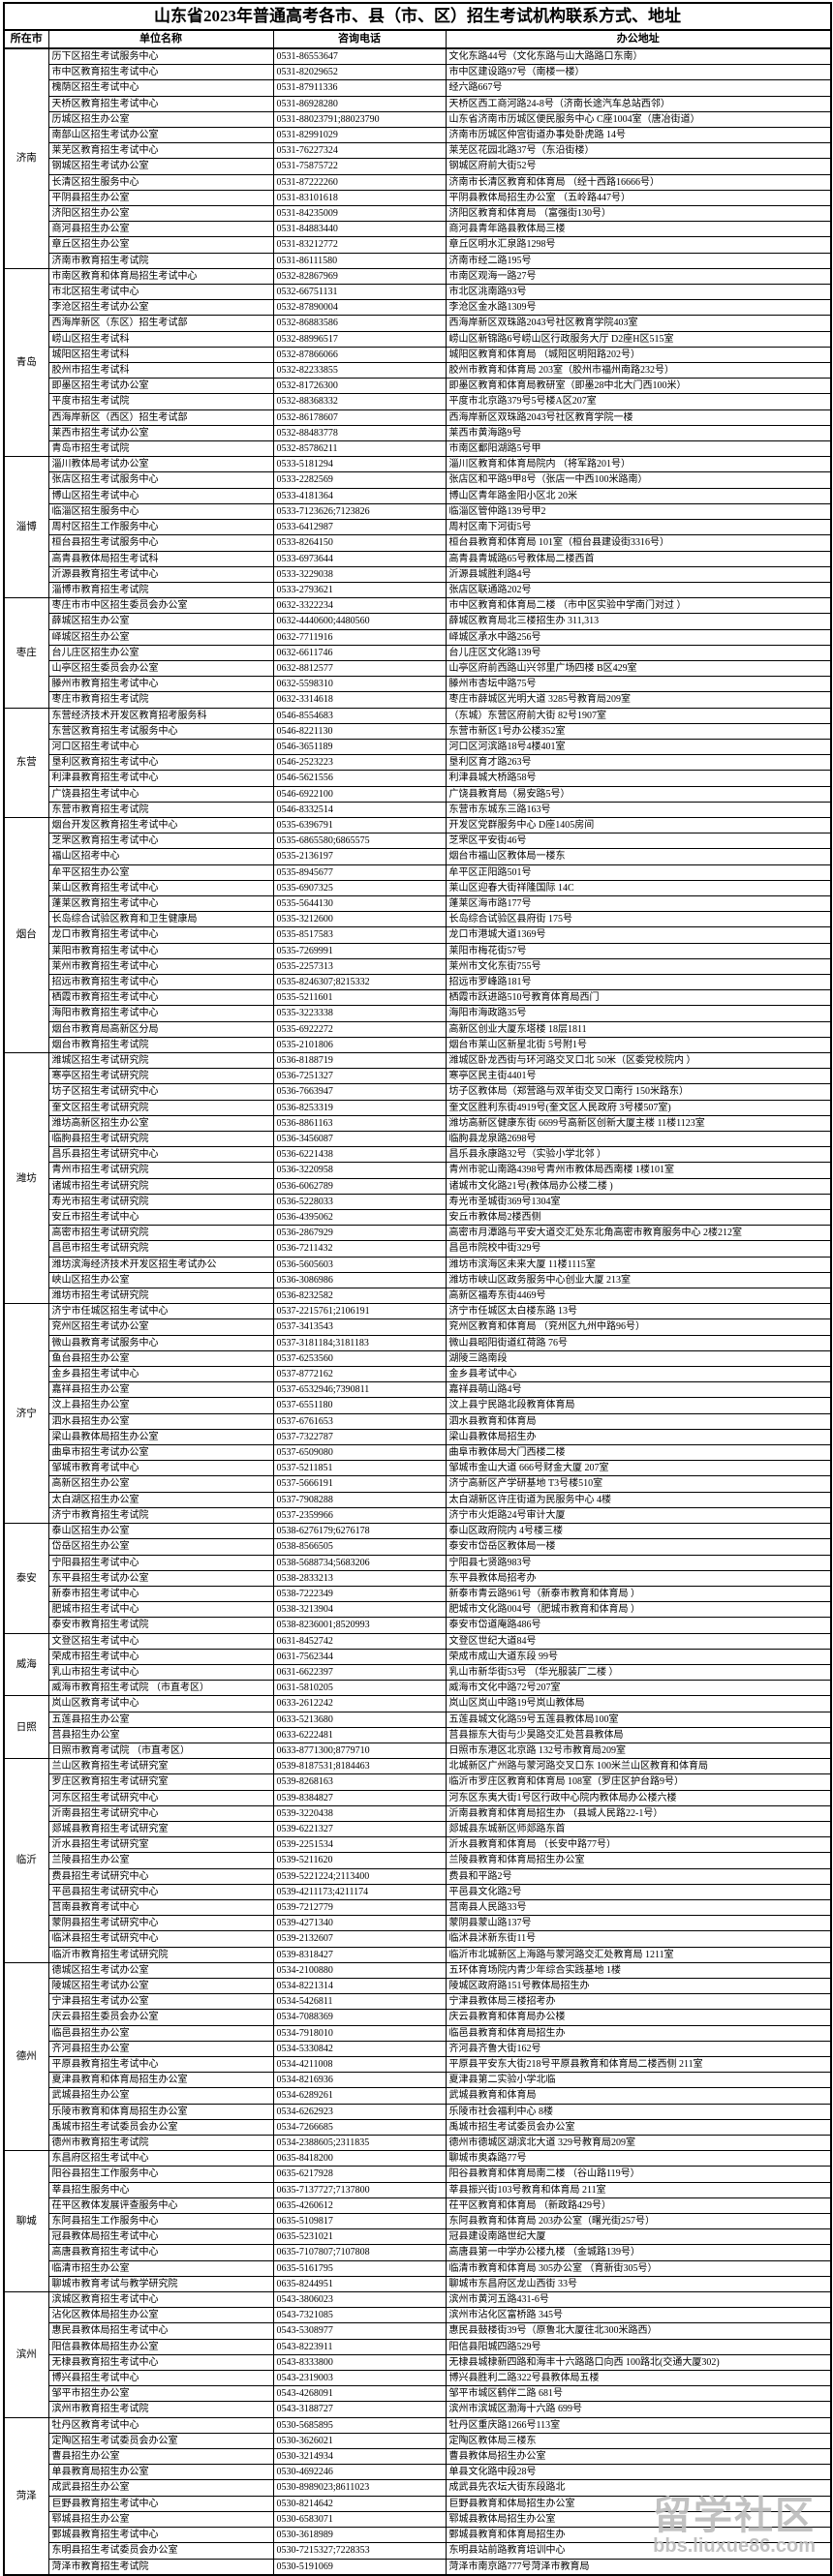 This screenshot has width=833, height=2576. I want to click on unit-name-cell: 阳信县教体局招生办公室, so click(160, 2347).